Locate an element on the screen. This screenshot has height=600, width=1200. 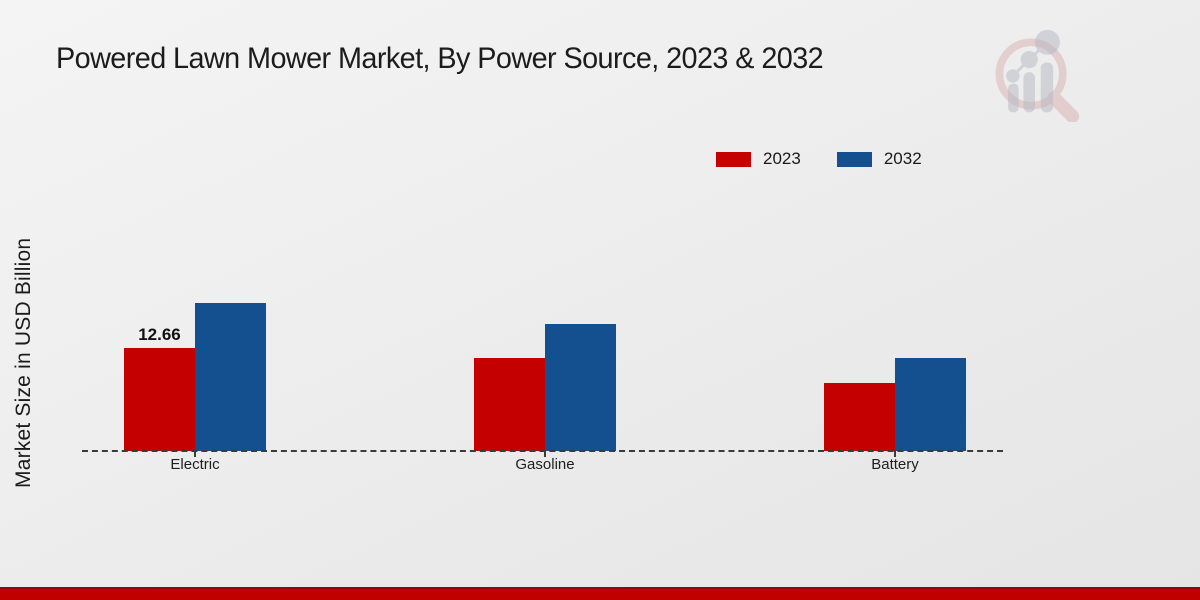
market-research-future-logo is located at coordinates (1037, 75).